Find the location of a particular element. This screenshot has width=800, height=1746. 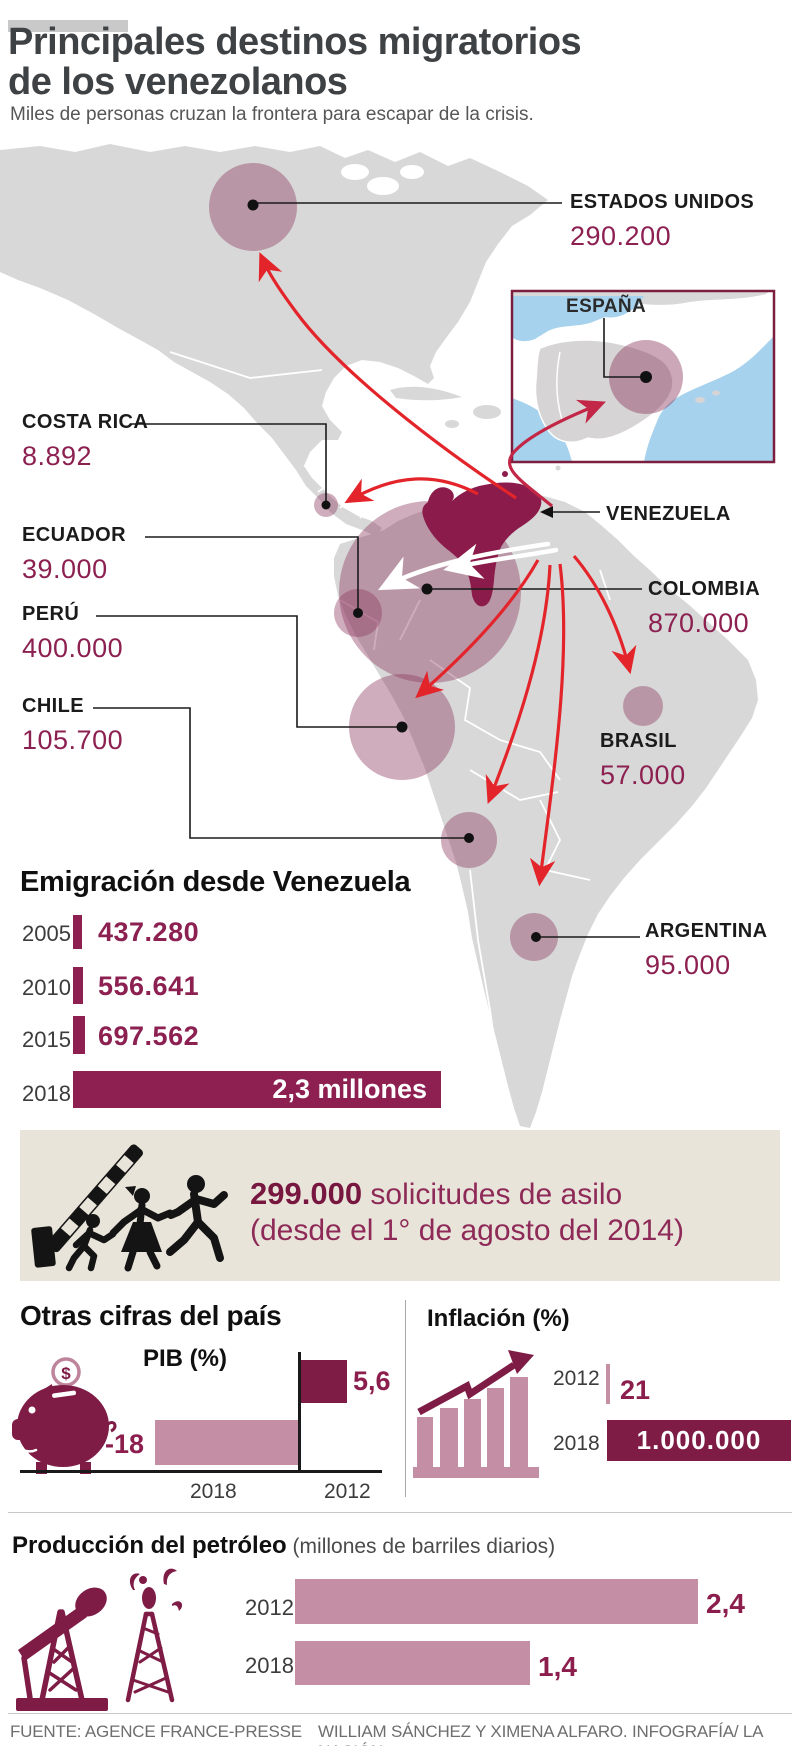

espana-dot is located at coordinates (646, 377).